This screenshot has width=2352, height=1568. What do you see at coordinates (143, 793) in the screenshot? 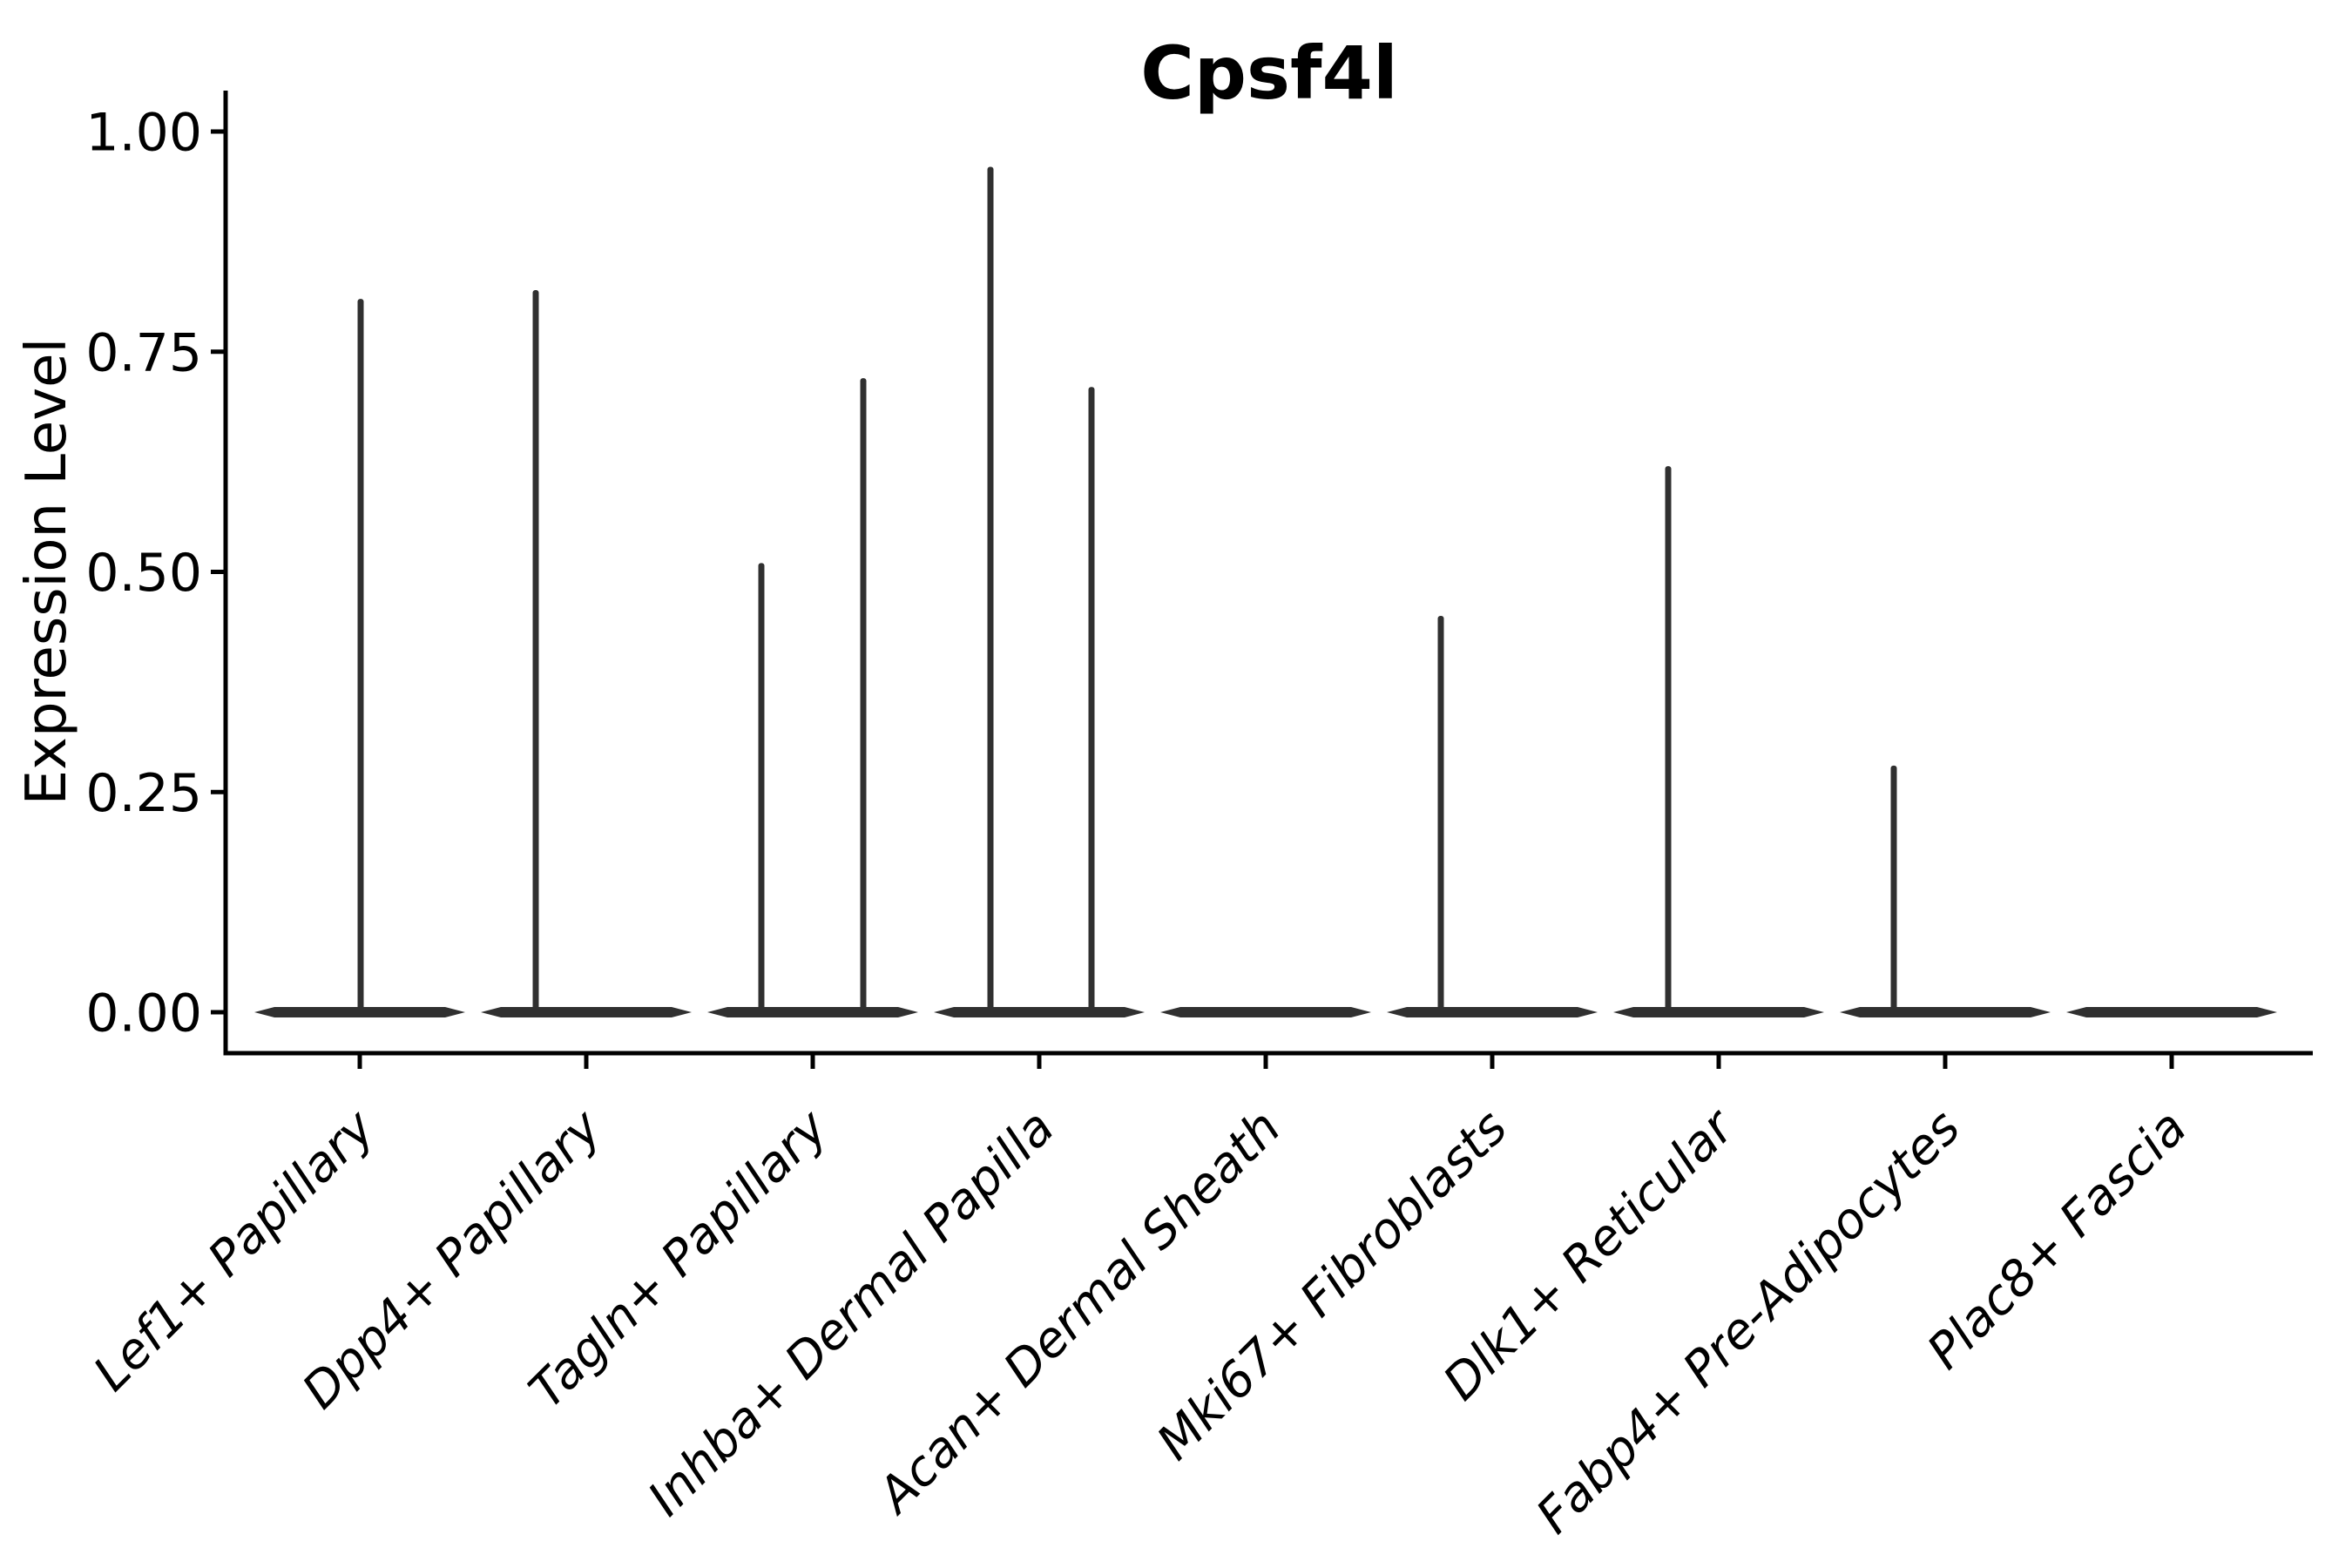
I see `y-tick-label: 0.25` at bounding box center [143, 793].